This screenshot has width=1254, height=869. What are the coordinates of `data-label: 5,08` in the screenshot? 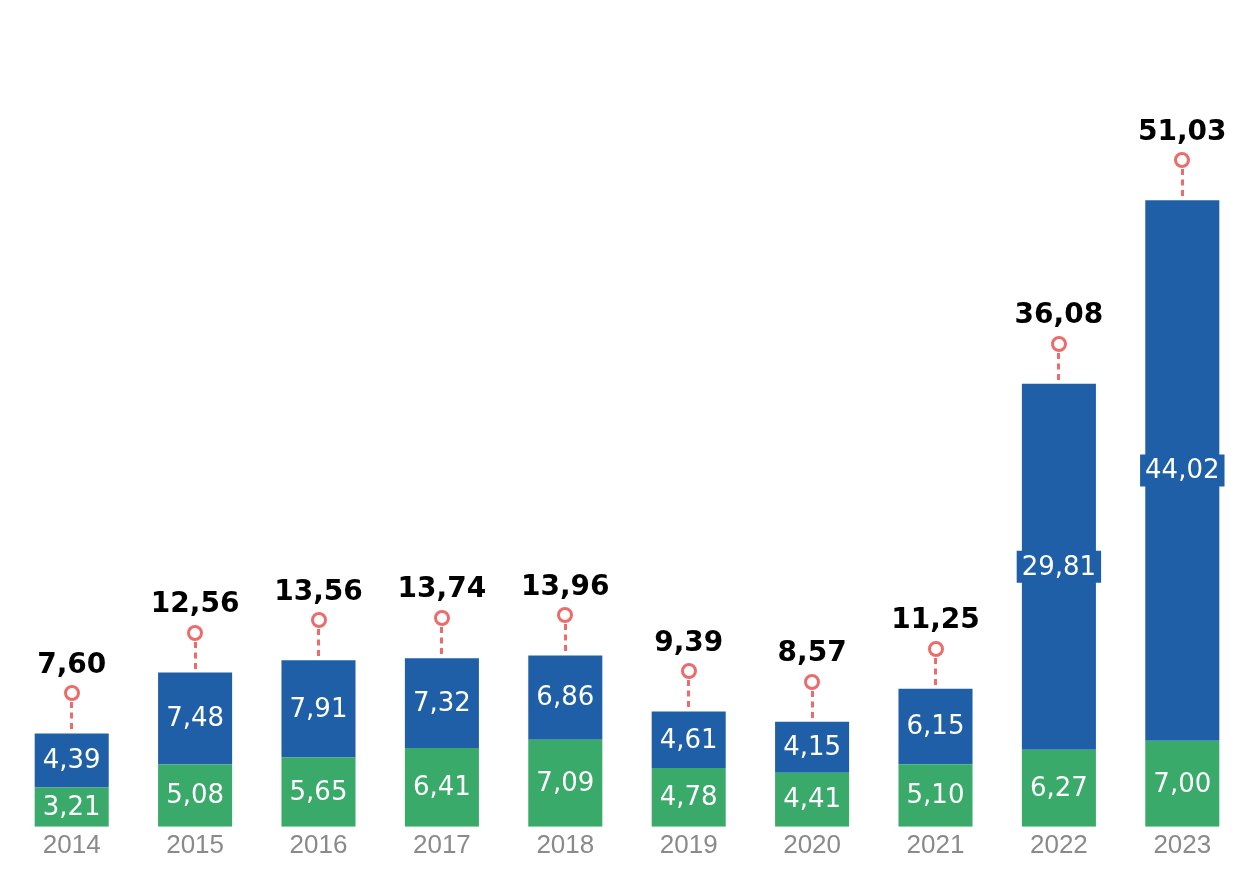 It's located at (195, 794).